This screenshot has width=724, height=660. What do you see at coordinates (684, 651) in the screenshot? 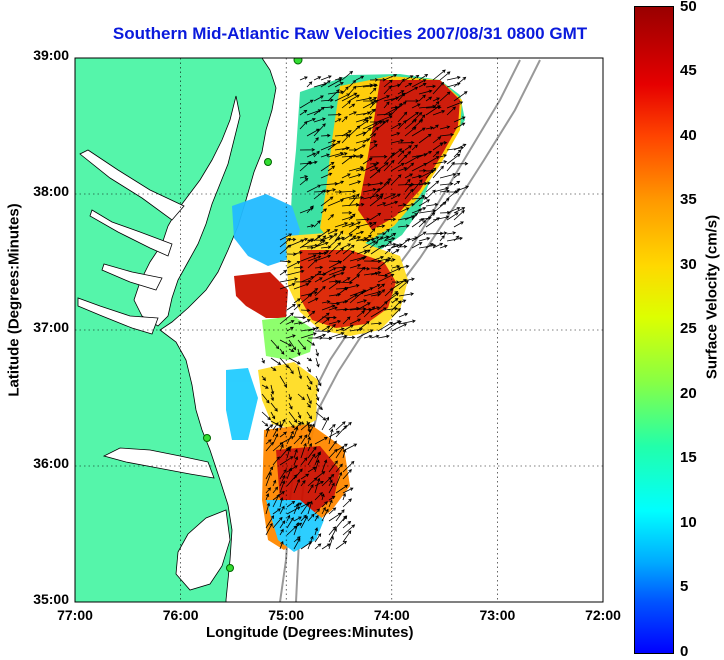
I see `colorbar-tick: 0` at bounding box center [684, 651].